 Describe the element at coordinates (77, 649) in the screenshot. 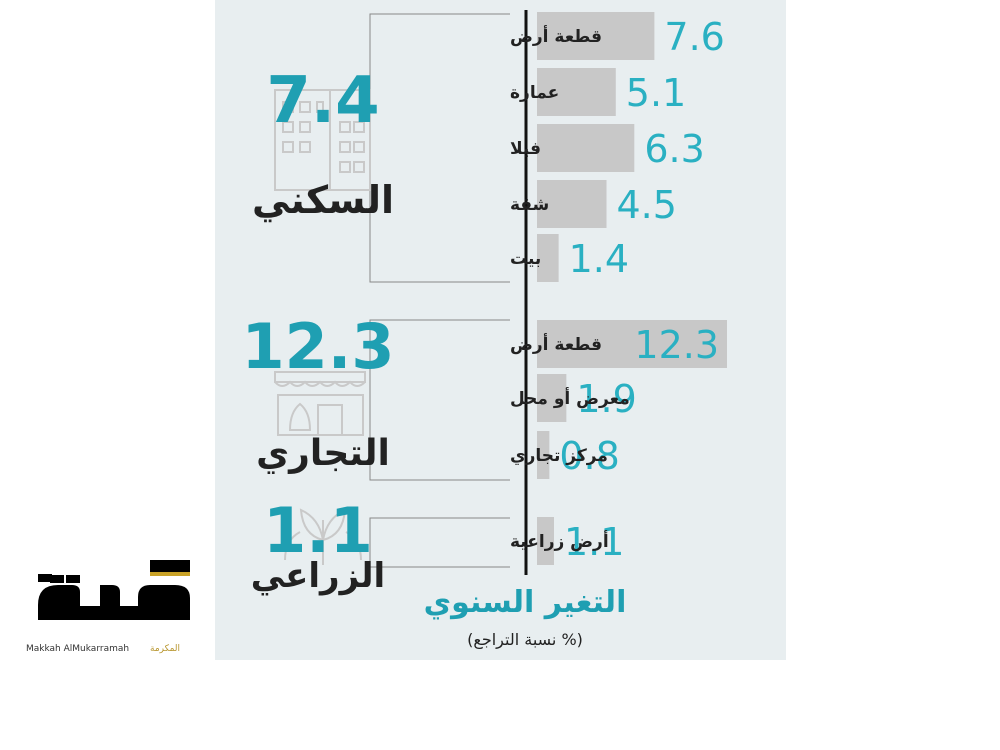

I see `logo-latin-caption: Makkah AlMukarramah` at that location.